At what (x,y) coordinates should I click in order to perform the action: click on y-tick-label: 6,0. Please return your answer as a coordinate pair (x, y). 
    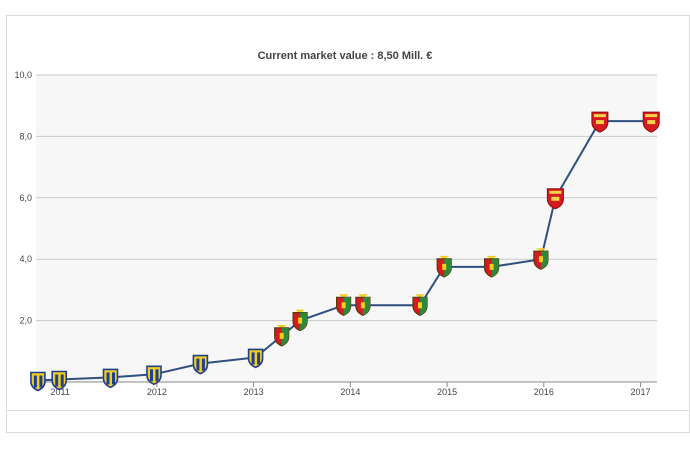
    Looking at the image, I should click on (25, 198).